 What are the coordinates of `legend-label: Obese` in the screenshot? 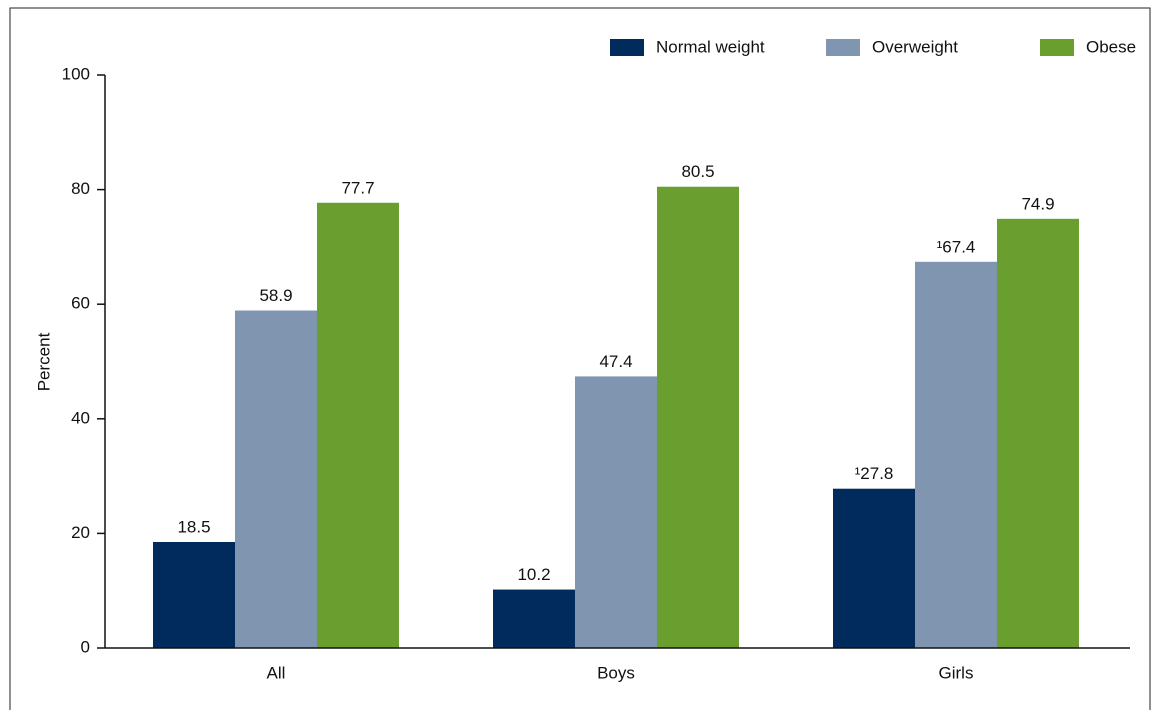 It's located at (1111, 46).